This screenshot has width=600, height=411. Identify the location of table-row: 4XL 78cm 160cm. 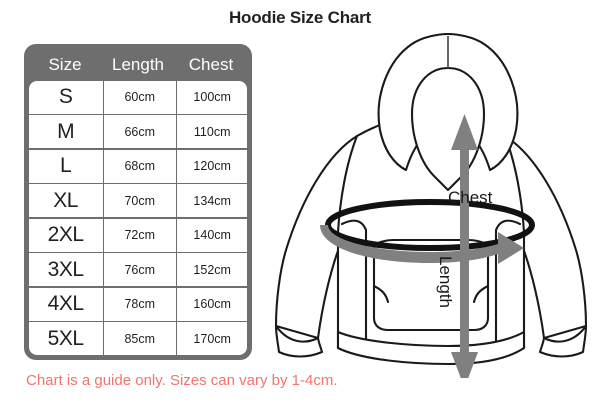
(138, 304).